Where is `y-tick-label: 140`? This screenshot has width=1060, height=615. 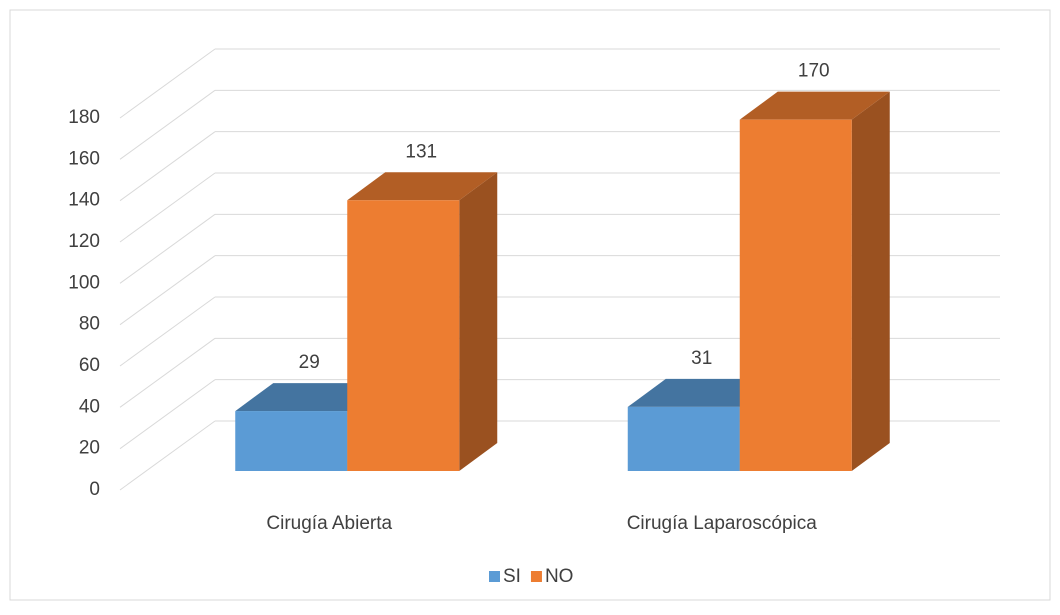
y-tick-label: 140 is located at coordinates (84, 200).